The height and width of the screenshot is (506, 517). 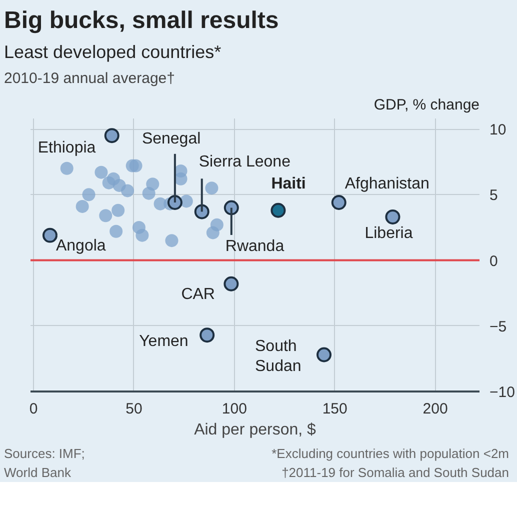 I want to click on annotation: Afghanistan, so click(x=387, y=184).